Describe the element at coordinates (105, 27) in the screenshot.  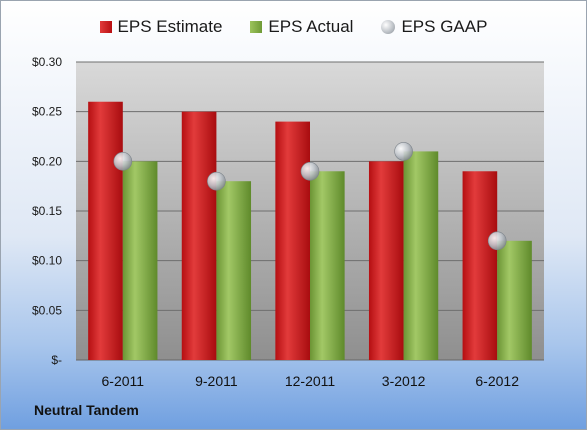
I see `legend-swatch-estimate` at that location.